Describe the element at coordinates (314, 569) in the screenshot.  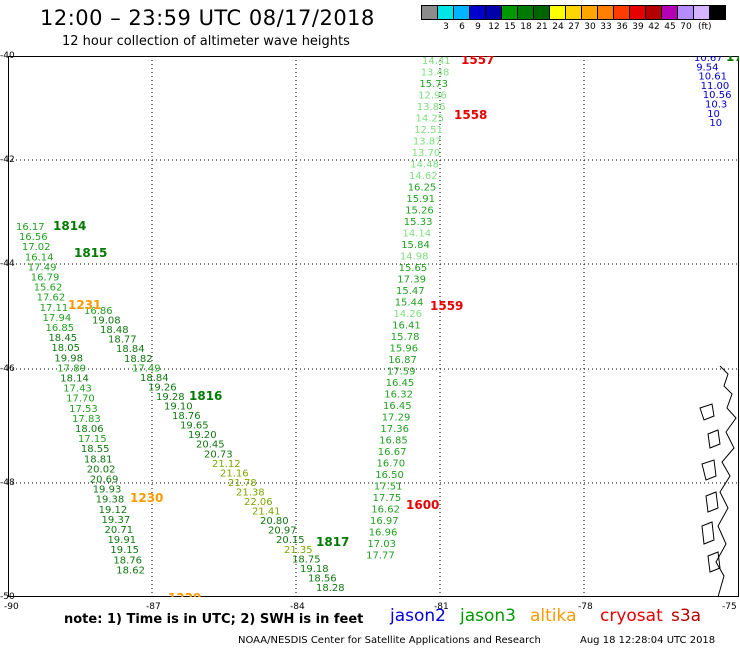
I see `swh-value: 19.18` at that location.